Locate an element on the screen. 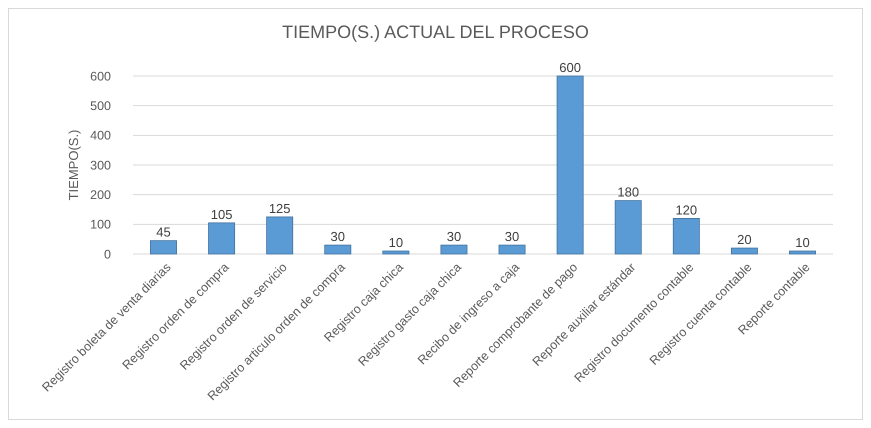  data-label: 180 is located at coordinates (628, 192).